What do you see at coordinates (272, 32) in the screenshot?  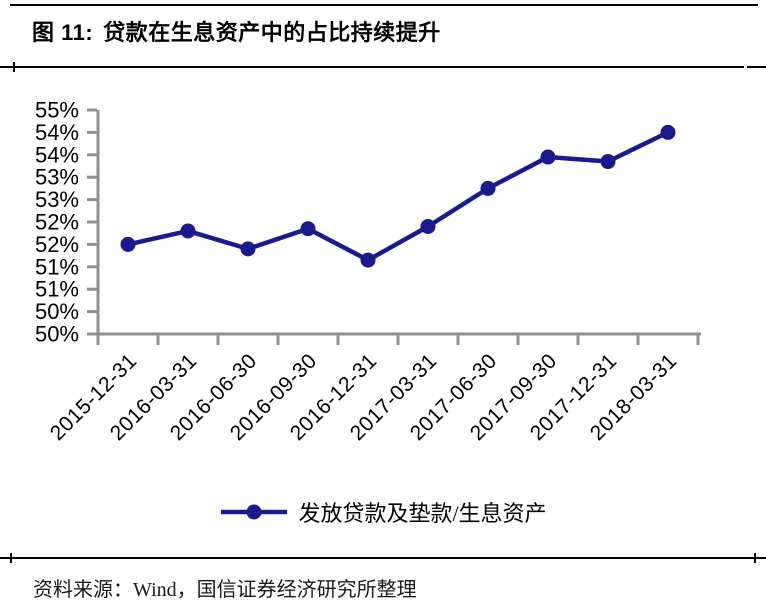 I see `figure-title: 贷款在生息资产中的占比持续提升` at bounding box center [272, 32].